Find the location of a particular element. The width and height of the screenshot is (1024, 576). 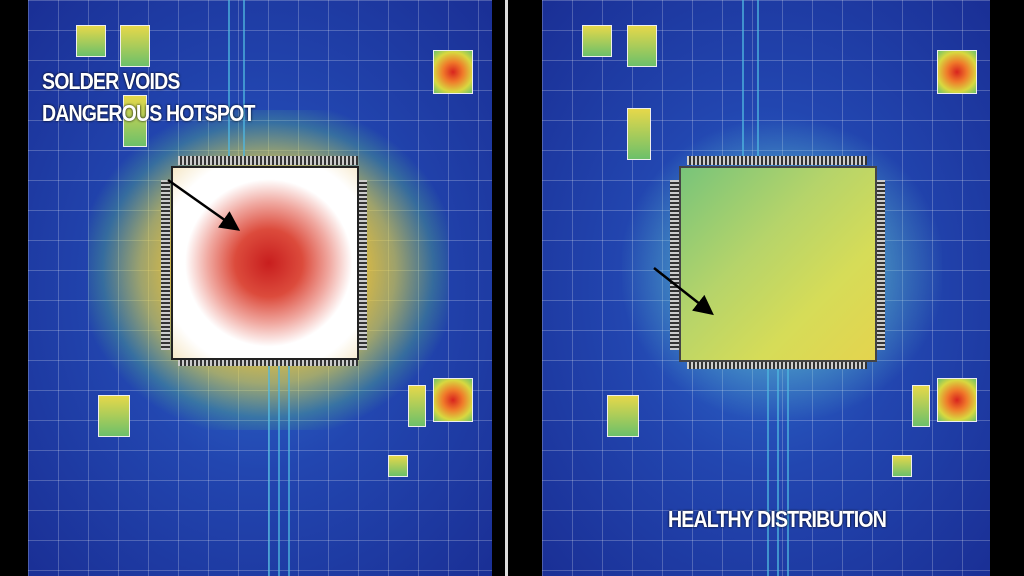

solder-voids-label: SOLDER VOIDS is located at coordinates (111, 81).